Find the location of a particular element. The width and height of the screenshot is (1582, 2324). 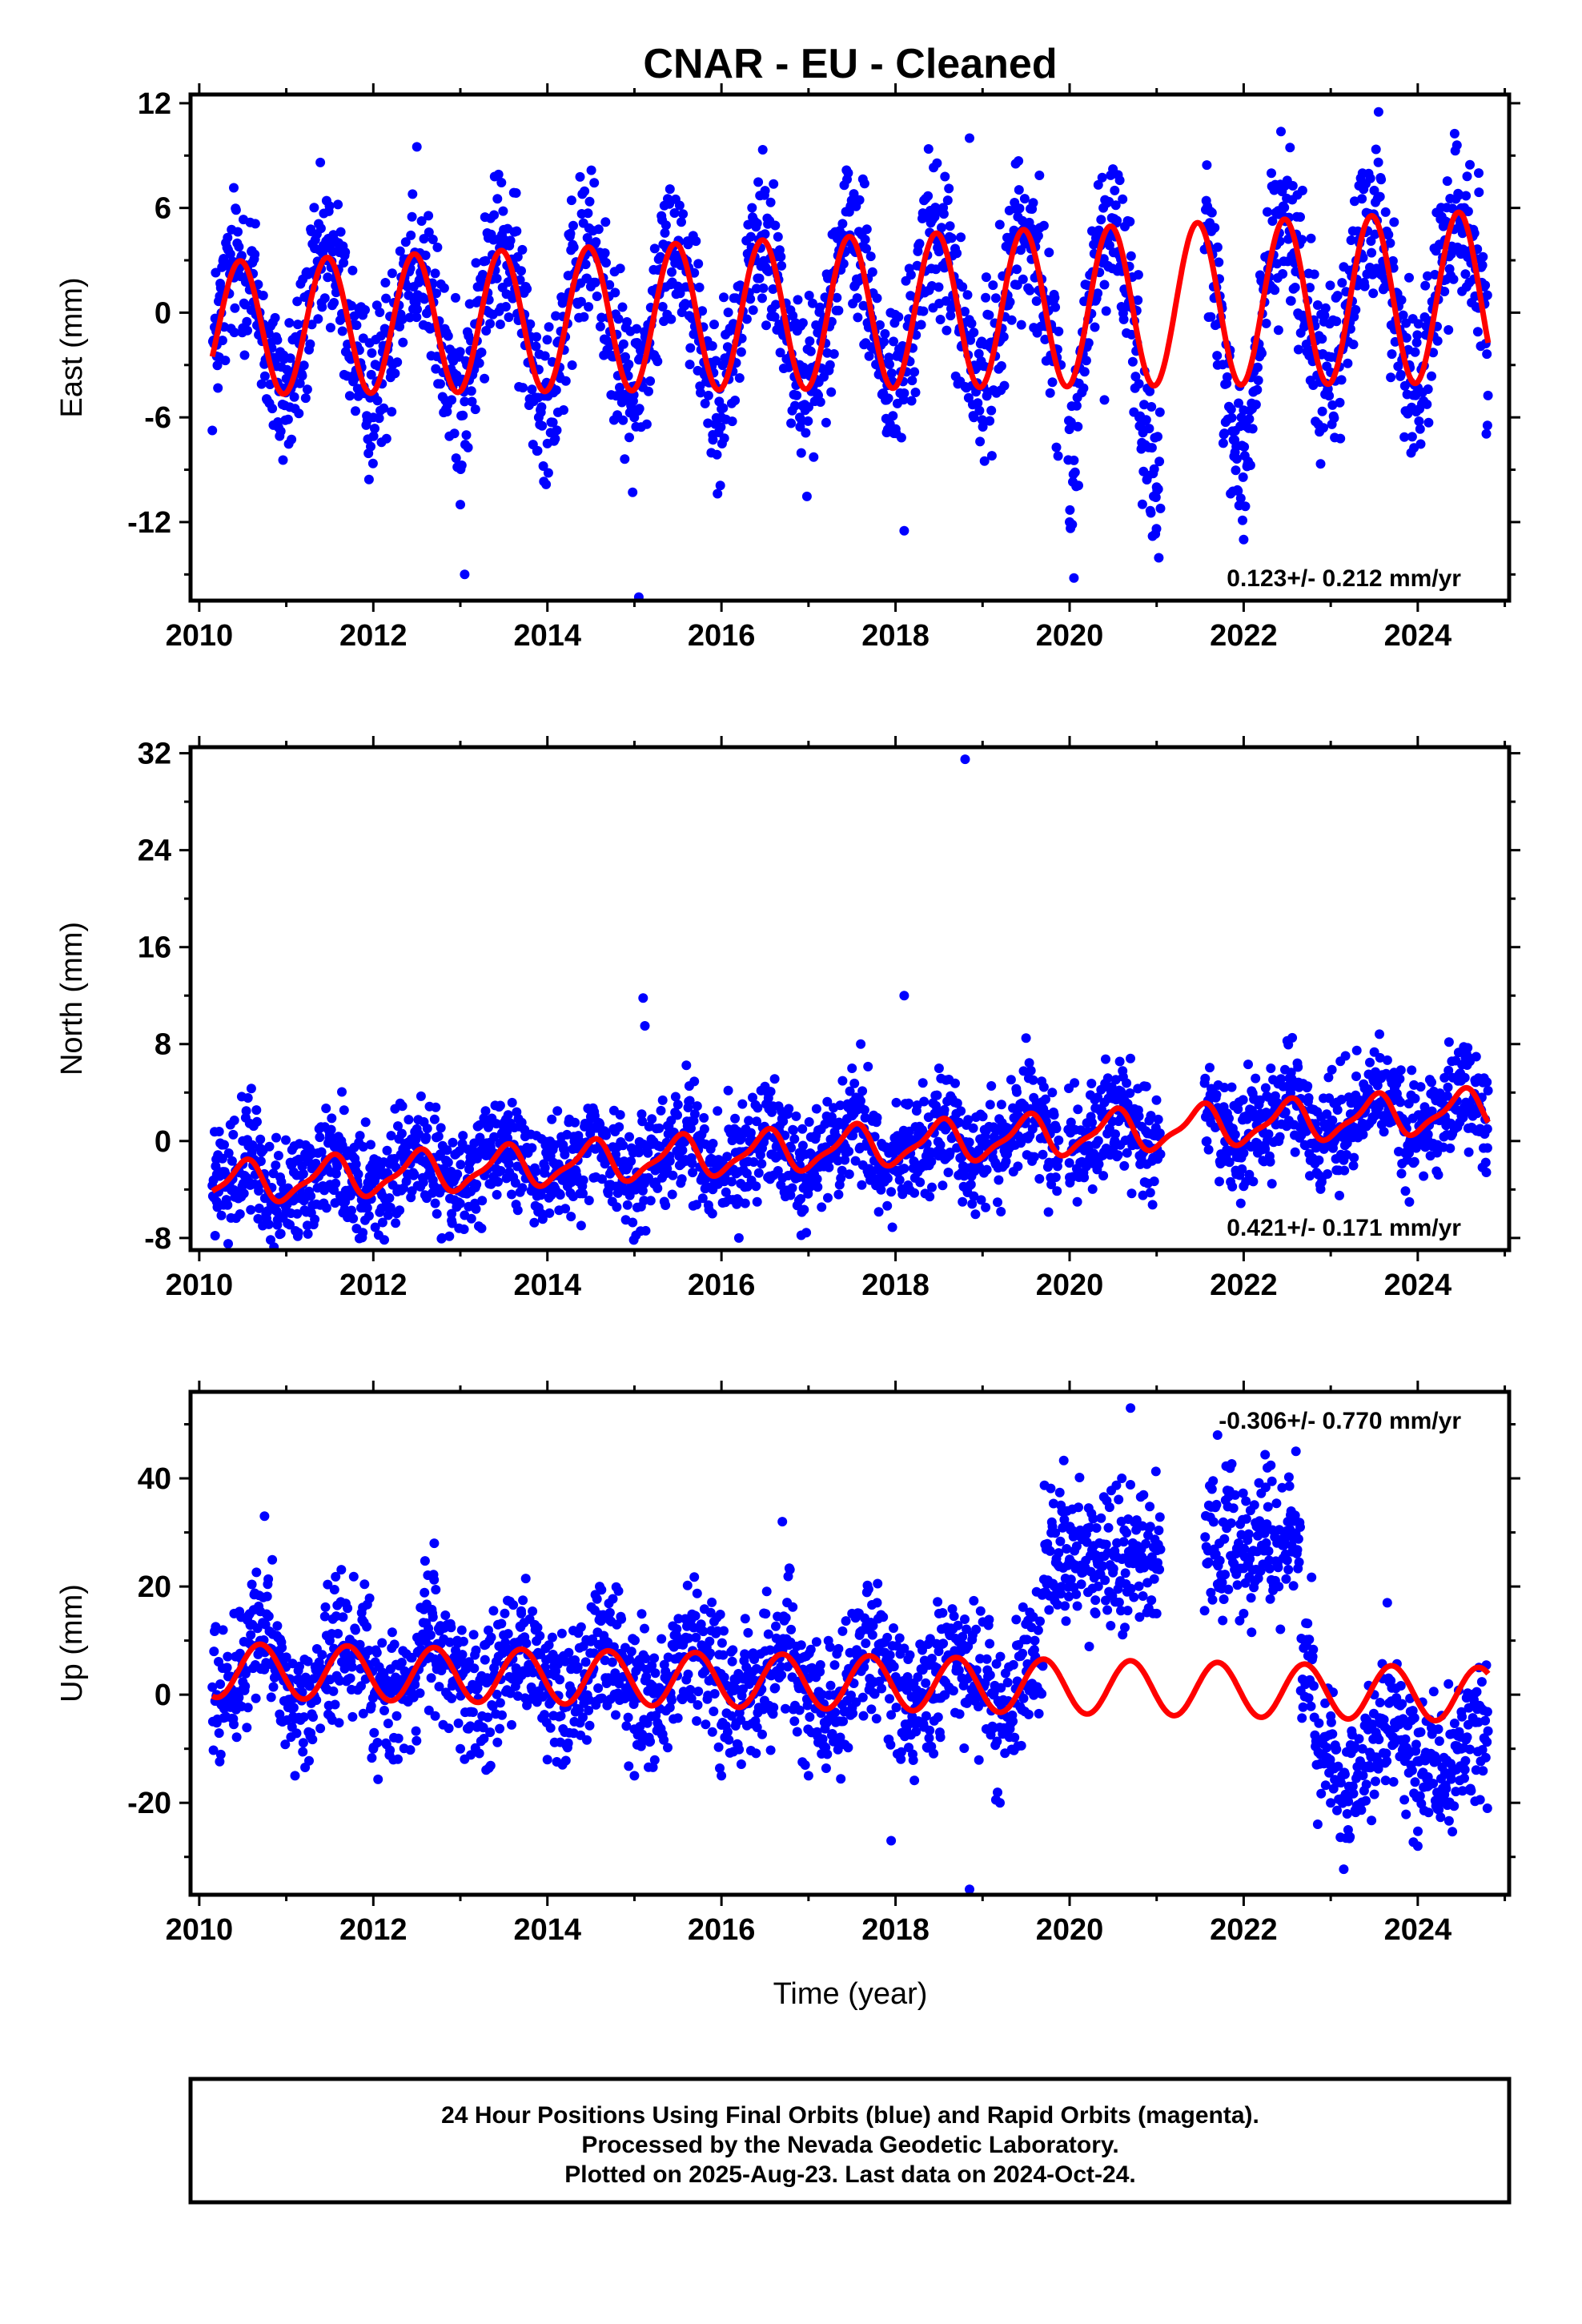

y-tick-label: -6 is located at coordinates (157, 418).